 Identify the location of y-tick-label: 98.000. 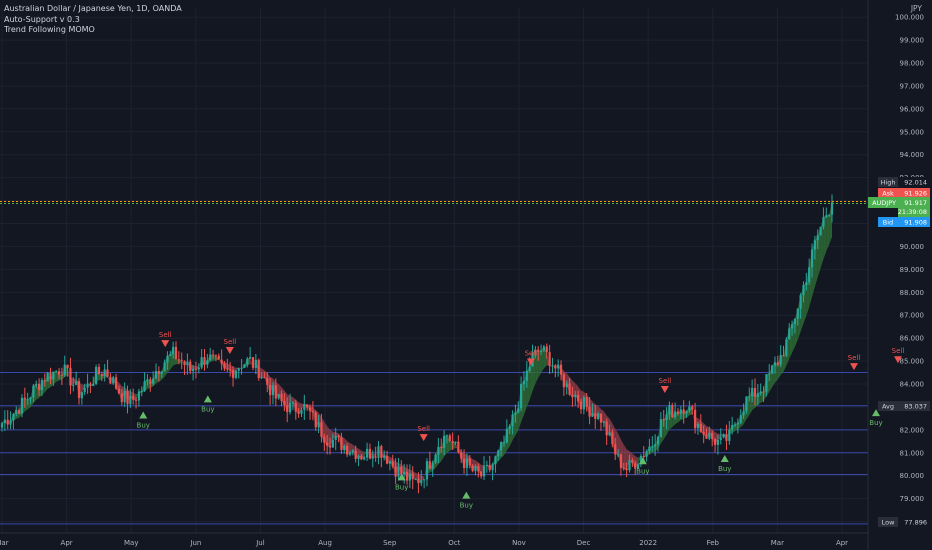
(912, 64).